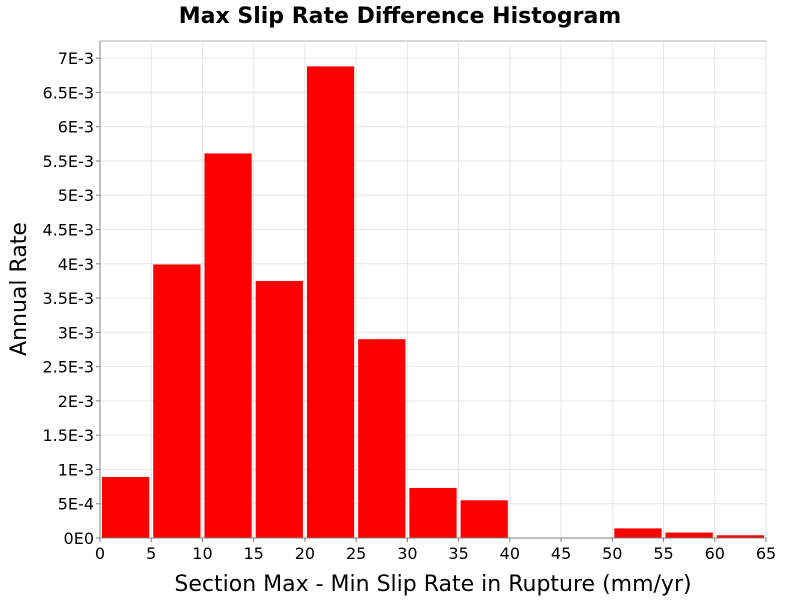  What do you see at coordinates (663, 553) in the screenshot?
I see `x-tick-label: 55` at bounding box center [663, 553].